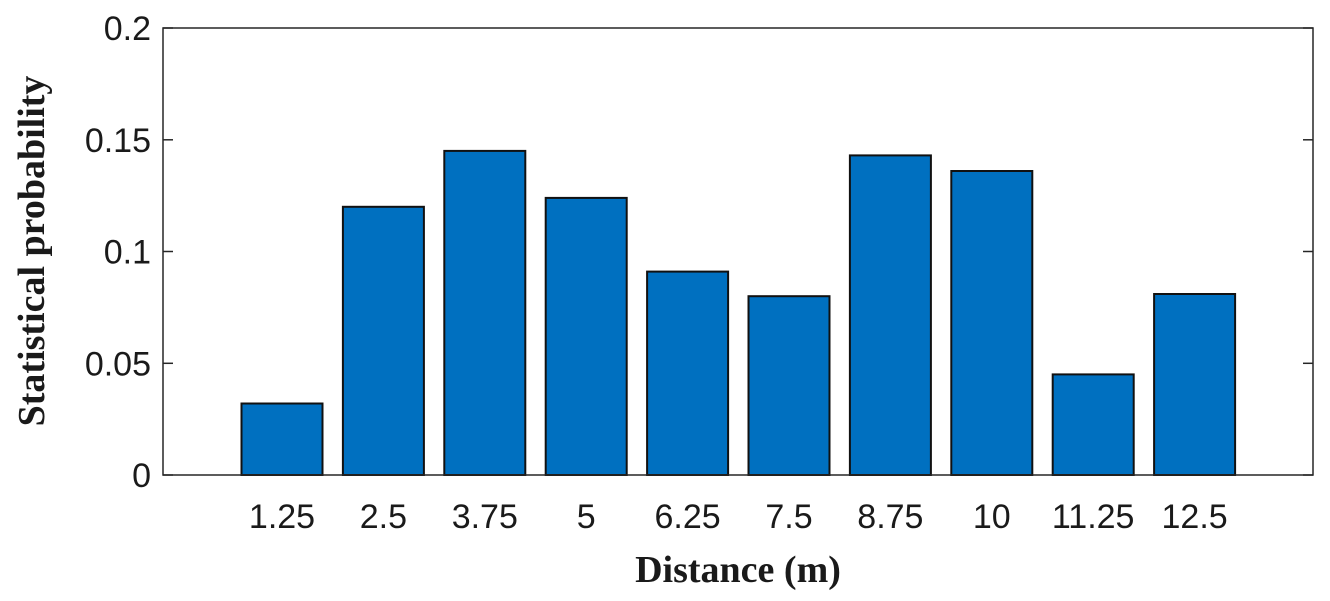 This screenshot has width=1330, height=601. Describe the element at coordinates (383, 341) in the screenshot. I see `bar-2.5` at that location.